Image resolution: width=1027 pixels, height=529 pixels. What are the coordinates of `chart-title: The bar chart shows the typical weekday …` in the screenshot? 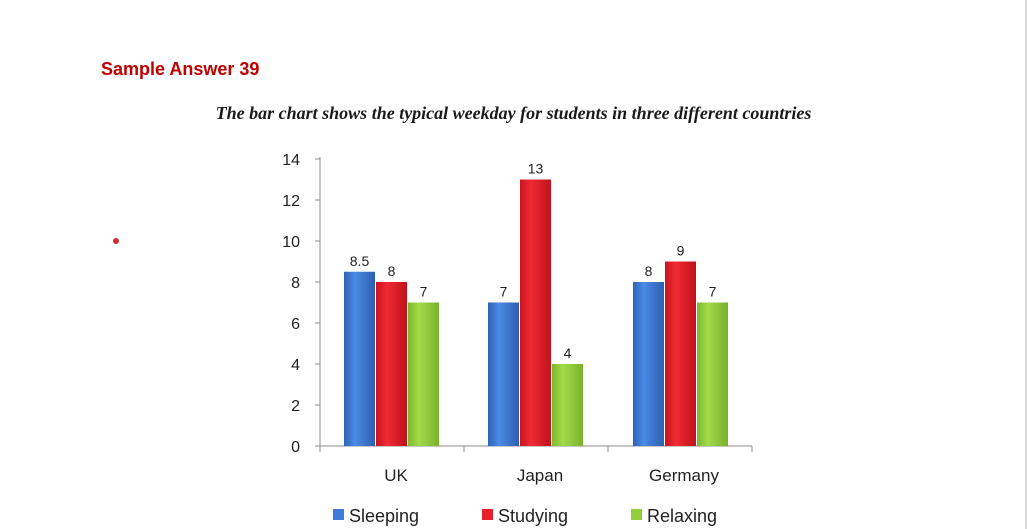 It's located at (513, 113).